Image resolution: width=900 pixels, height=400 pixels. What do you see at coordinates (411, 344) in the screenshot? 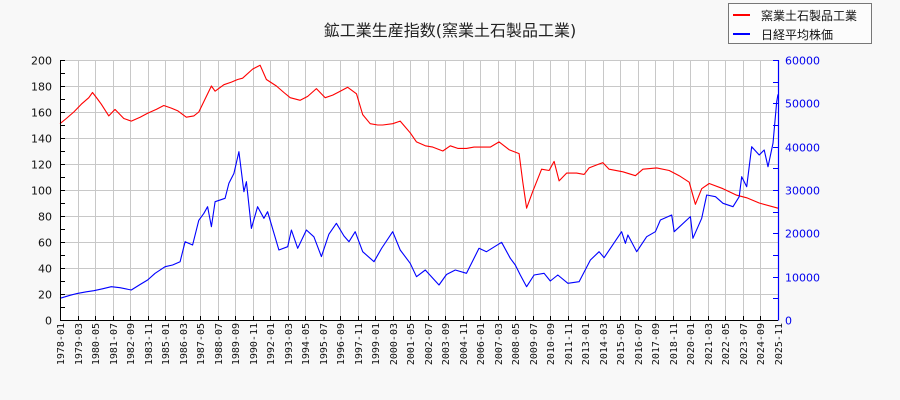
I see `x-tick-label: 2001-05` at bounding box center [411, 344].